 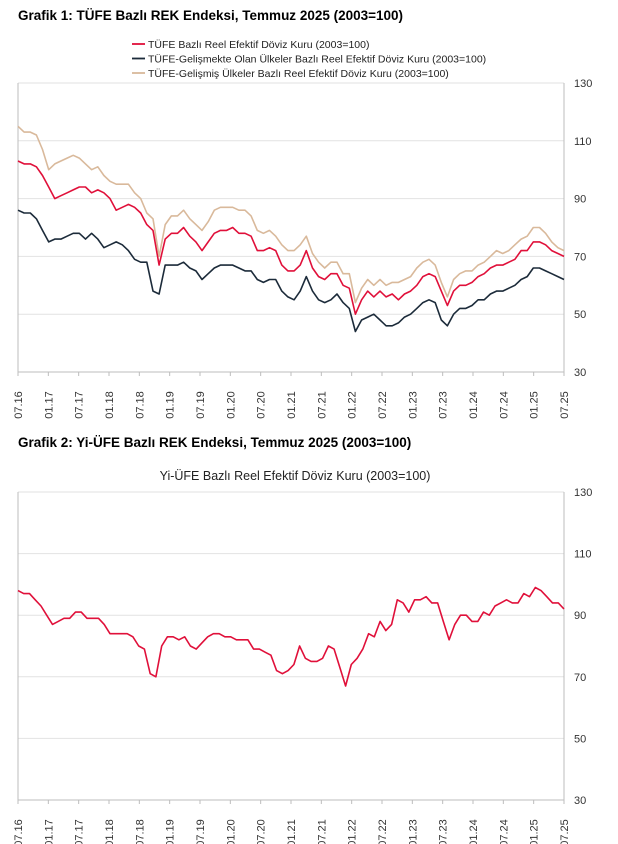 I want to click on chart1-x-tick-group: 01.19, so click(x=171, y=405).